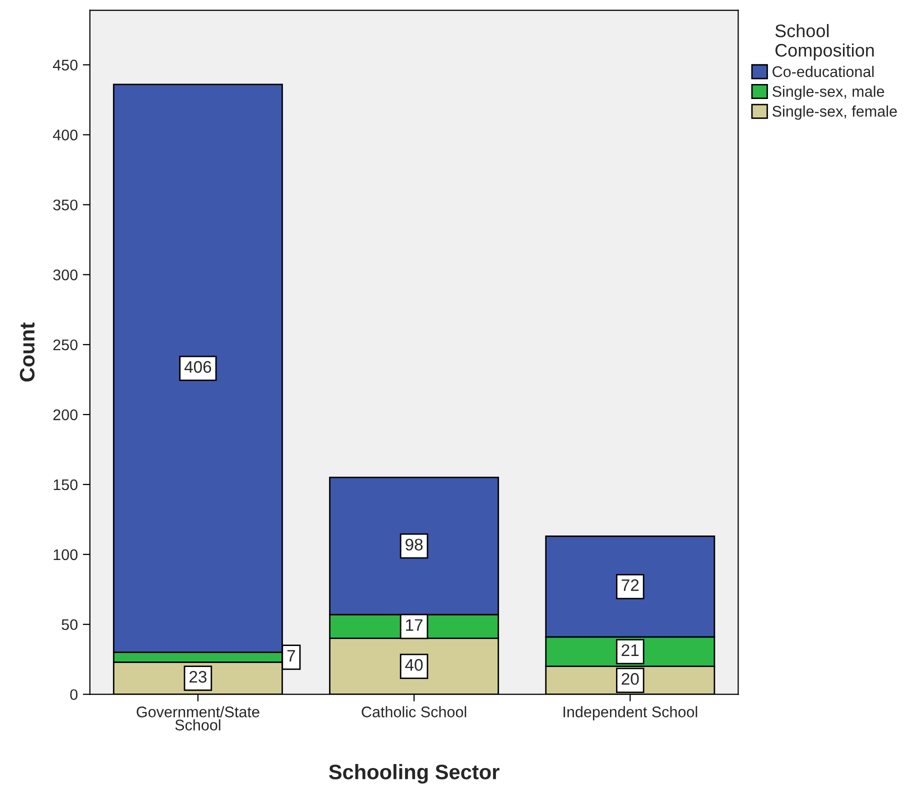  What do you see at coordinates (630, 585) in the screenshot?
I see `data-label: 72` at bounding box center [630, 585].